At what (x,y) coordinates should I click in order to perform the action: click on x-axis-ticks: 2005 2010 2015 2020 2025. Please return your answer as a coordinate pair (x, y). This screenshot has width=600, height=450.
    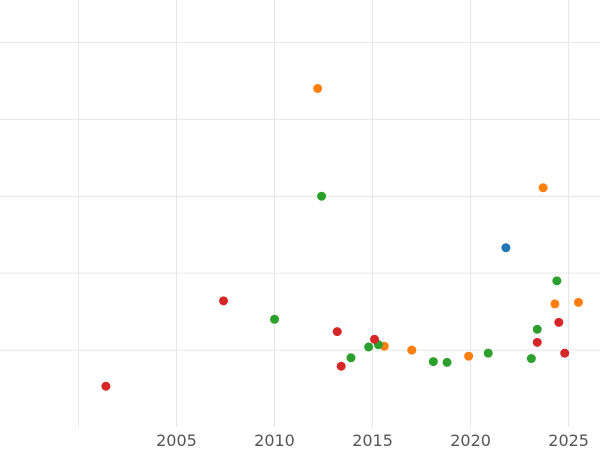
    Looking at the image, I should click on (372, 440).